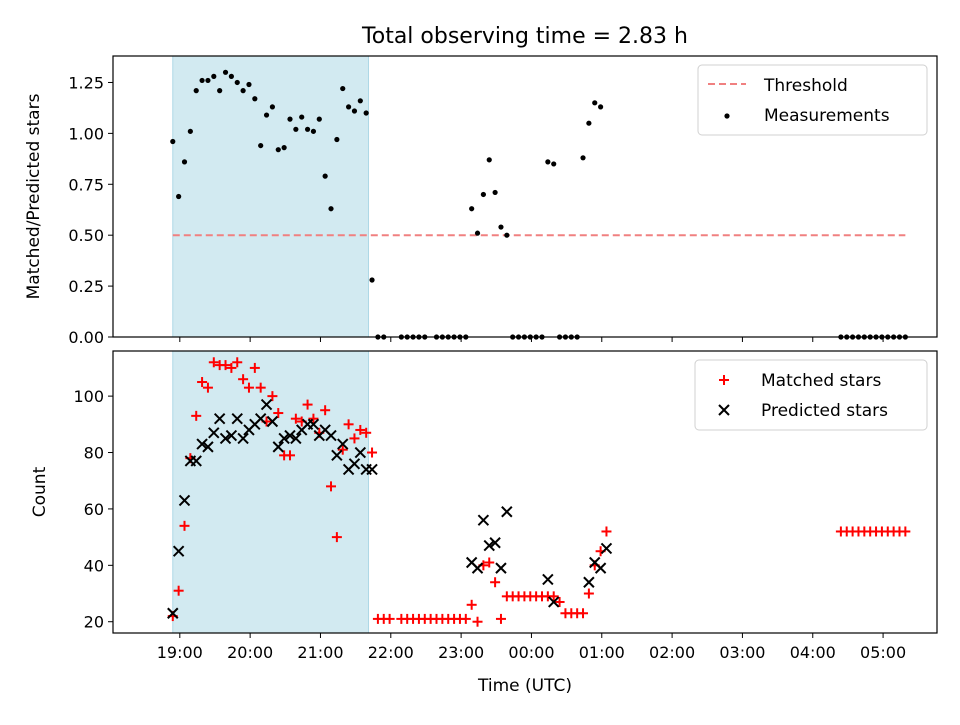  Describe the element at coordinates (727, 116) in the screenshot. I see `legend-swatch` at that location.